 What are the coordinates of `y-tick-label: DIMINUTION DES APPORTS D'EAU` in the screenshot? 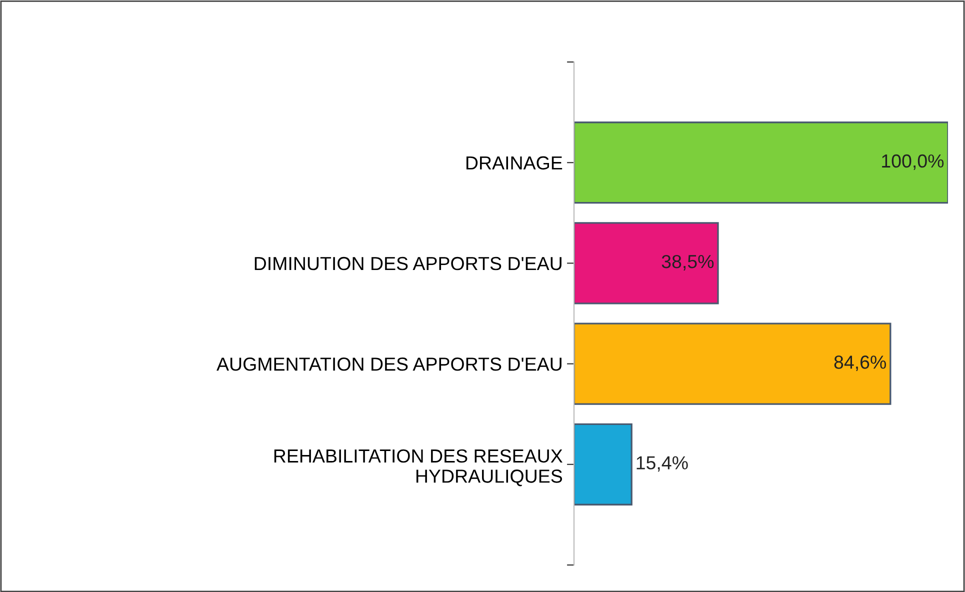 It's located at (408, 263).